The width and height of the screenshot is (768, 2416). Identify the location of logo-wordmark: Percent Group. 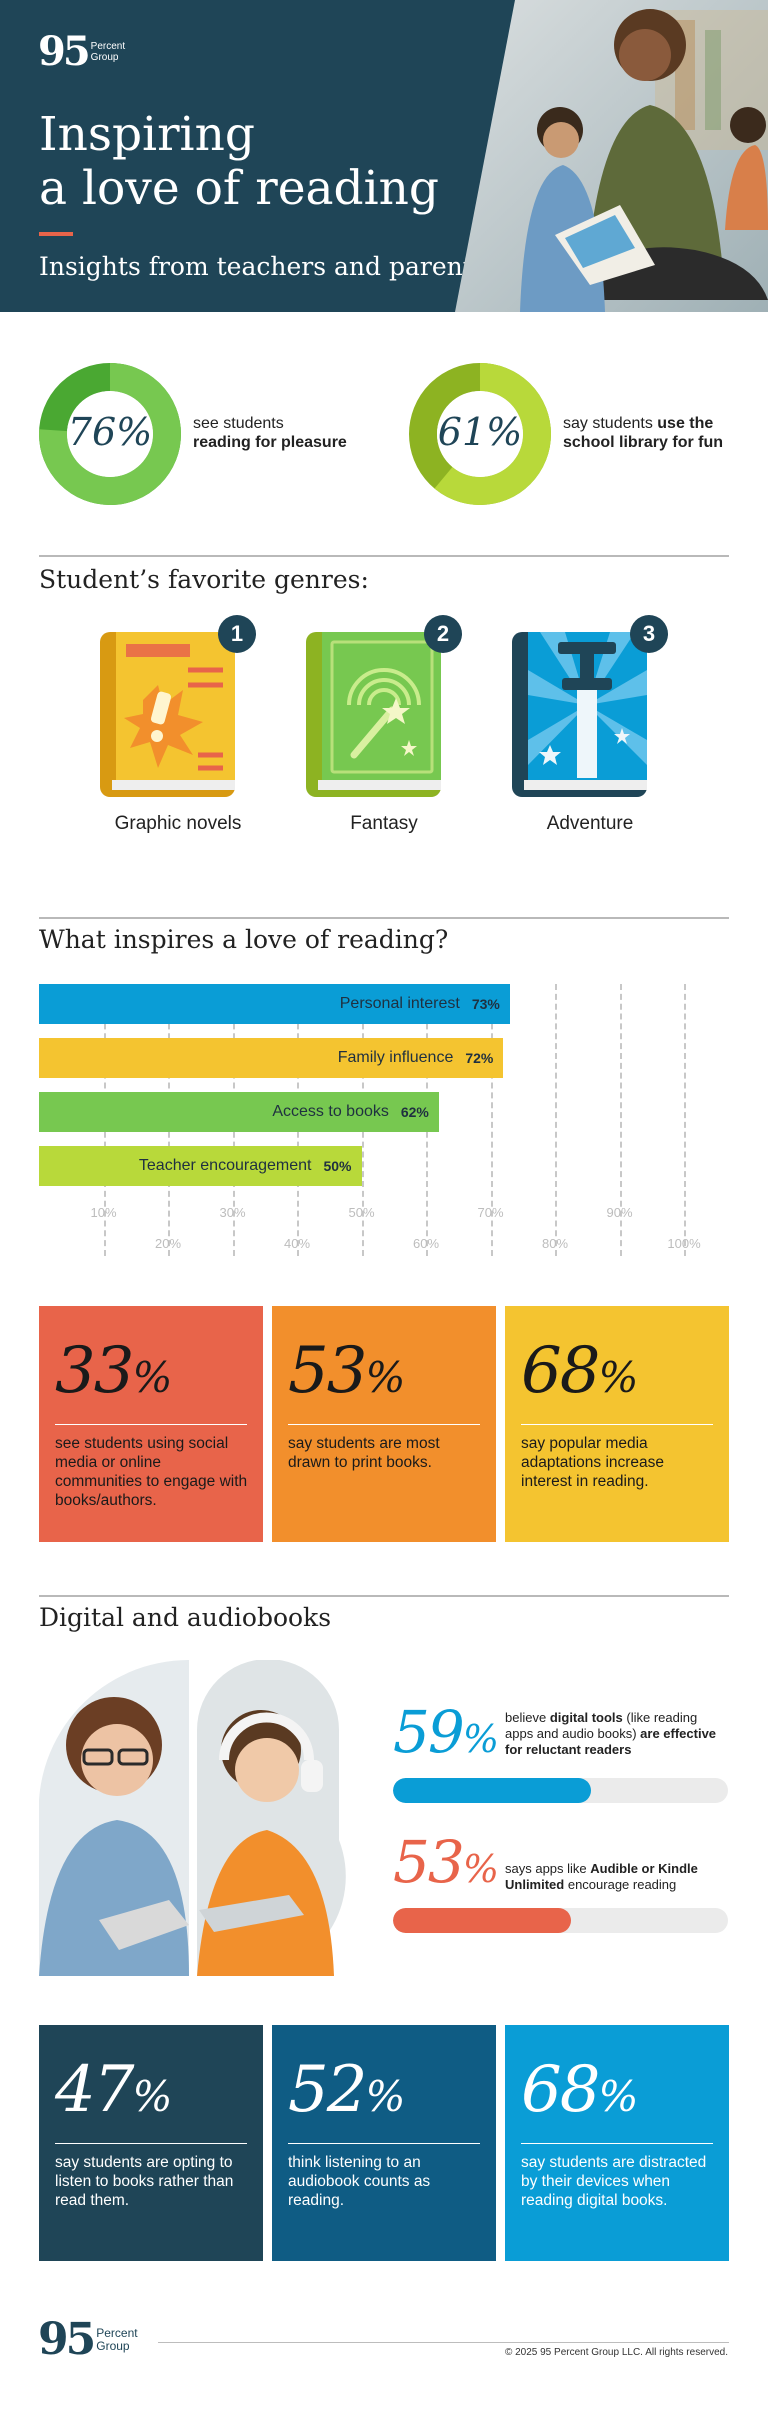
(108, 52).